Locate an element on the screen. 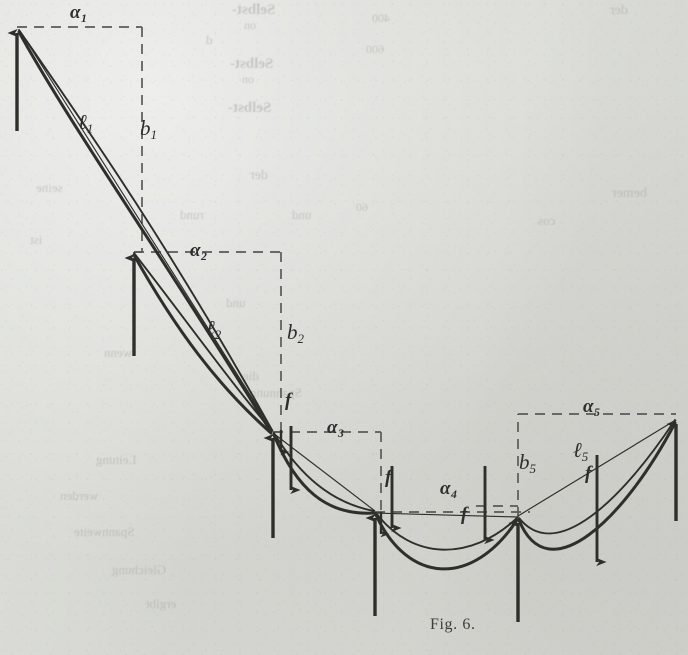  length-2-label: ℓ2 is located at coordinates (214, 329).